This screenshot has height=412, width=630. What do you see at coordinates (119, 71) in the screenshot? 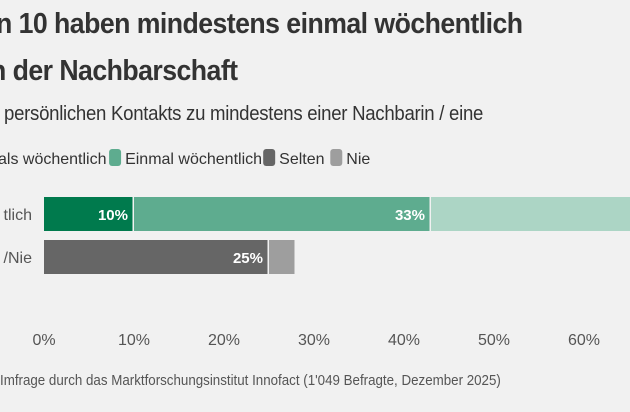
I see `chart-title-line-2: n der Nachbarschaft` at bounding box center [119, 71].